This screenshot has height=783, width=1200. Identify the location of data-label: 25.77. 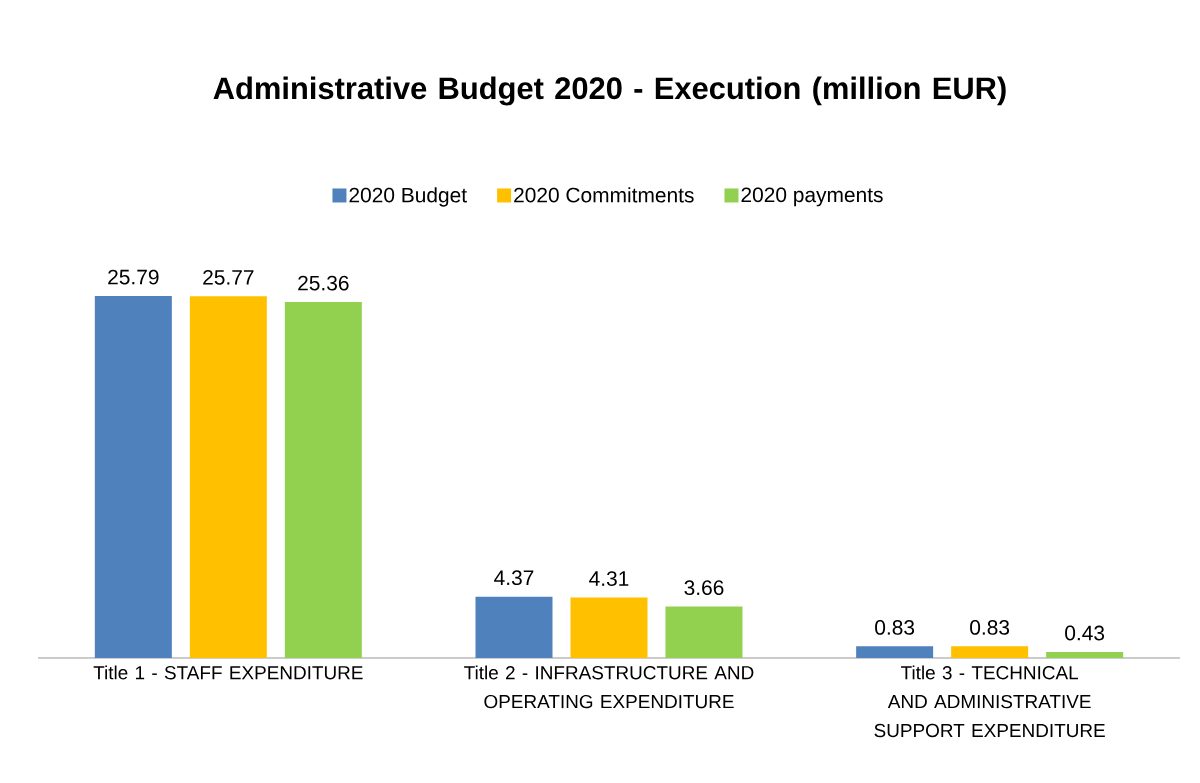
(228, 277).